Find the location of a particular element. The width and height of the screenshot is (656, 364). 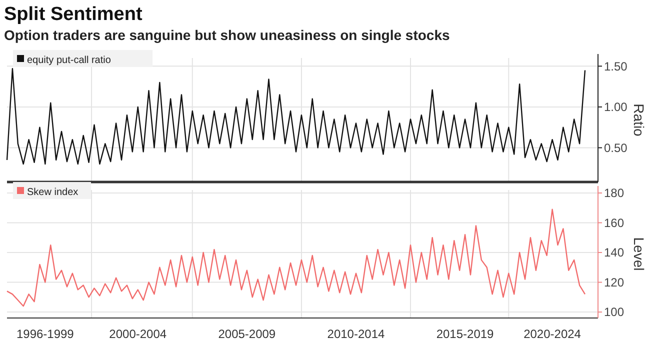

y-tick-label: 1.00 is located at coordinates (616, 107).